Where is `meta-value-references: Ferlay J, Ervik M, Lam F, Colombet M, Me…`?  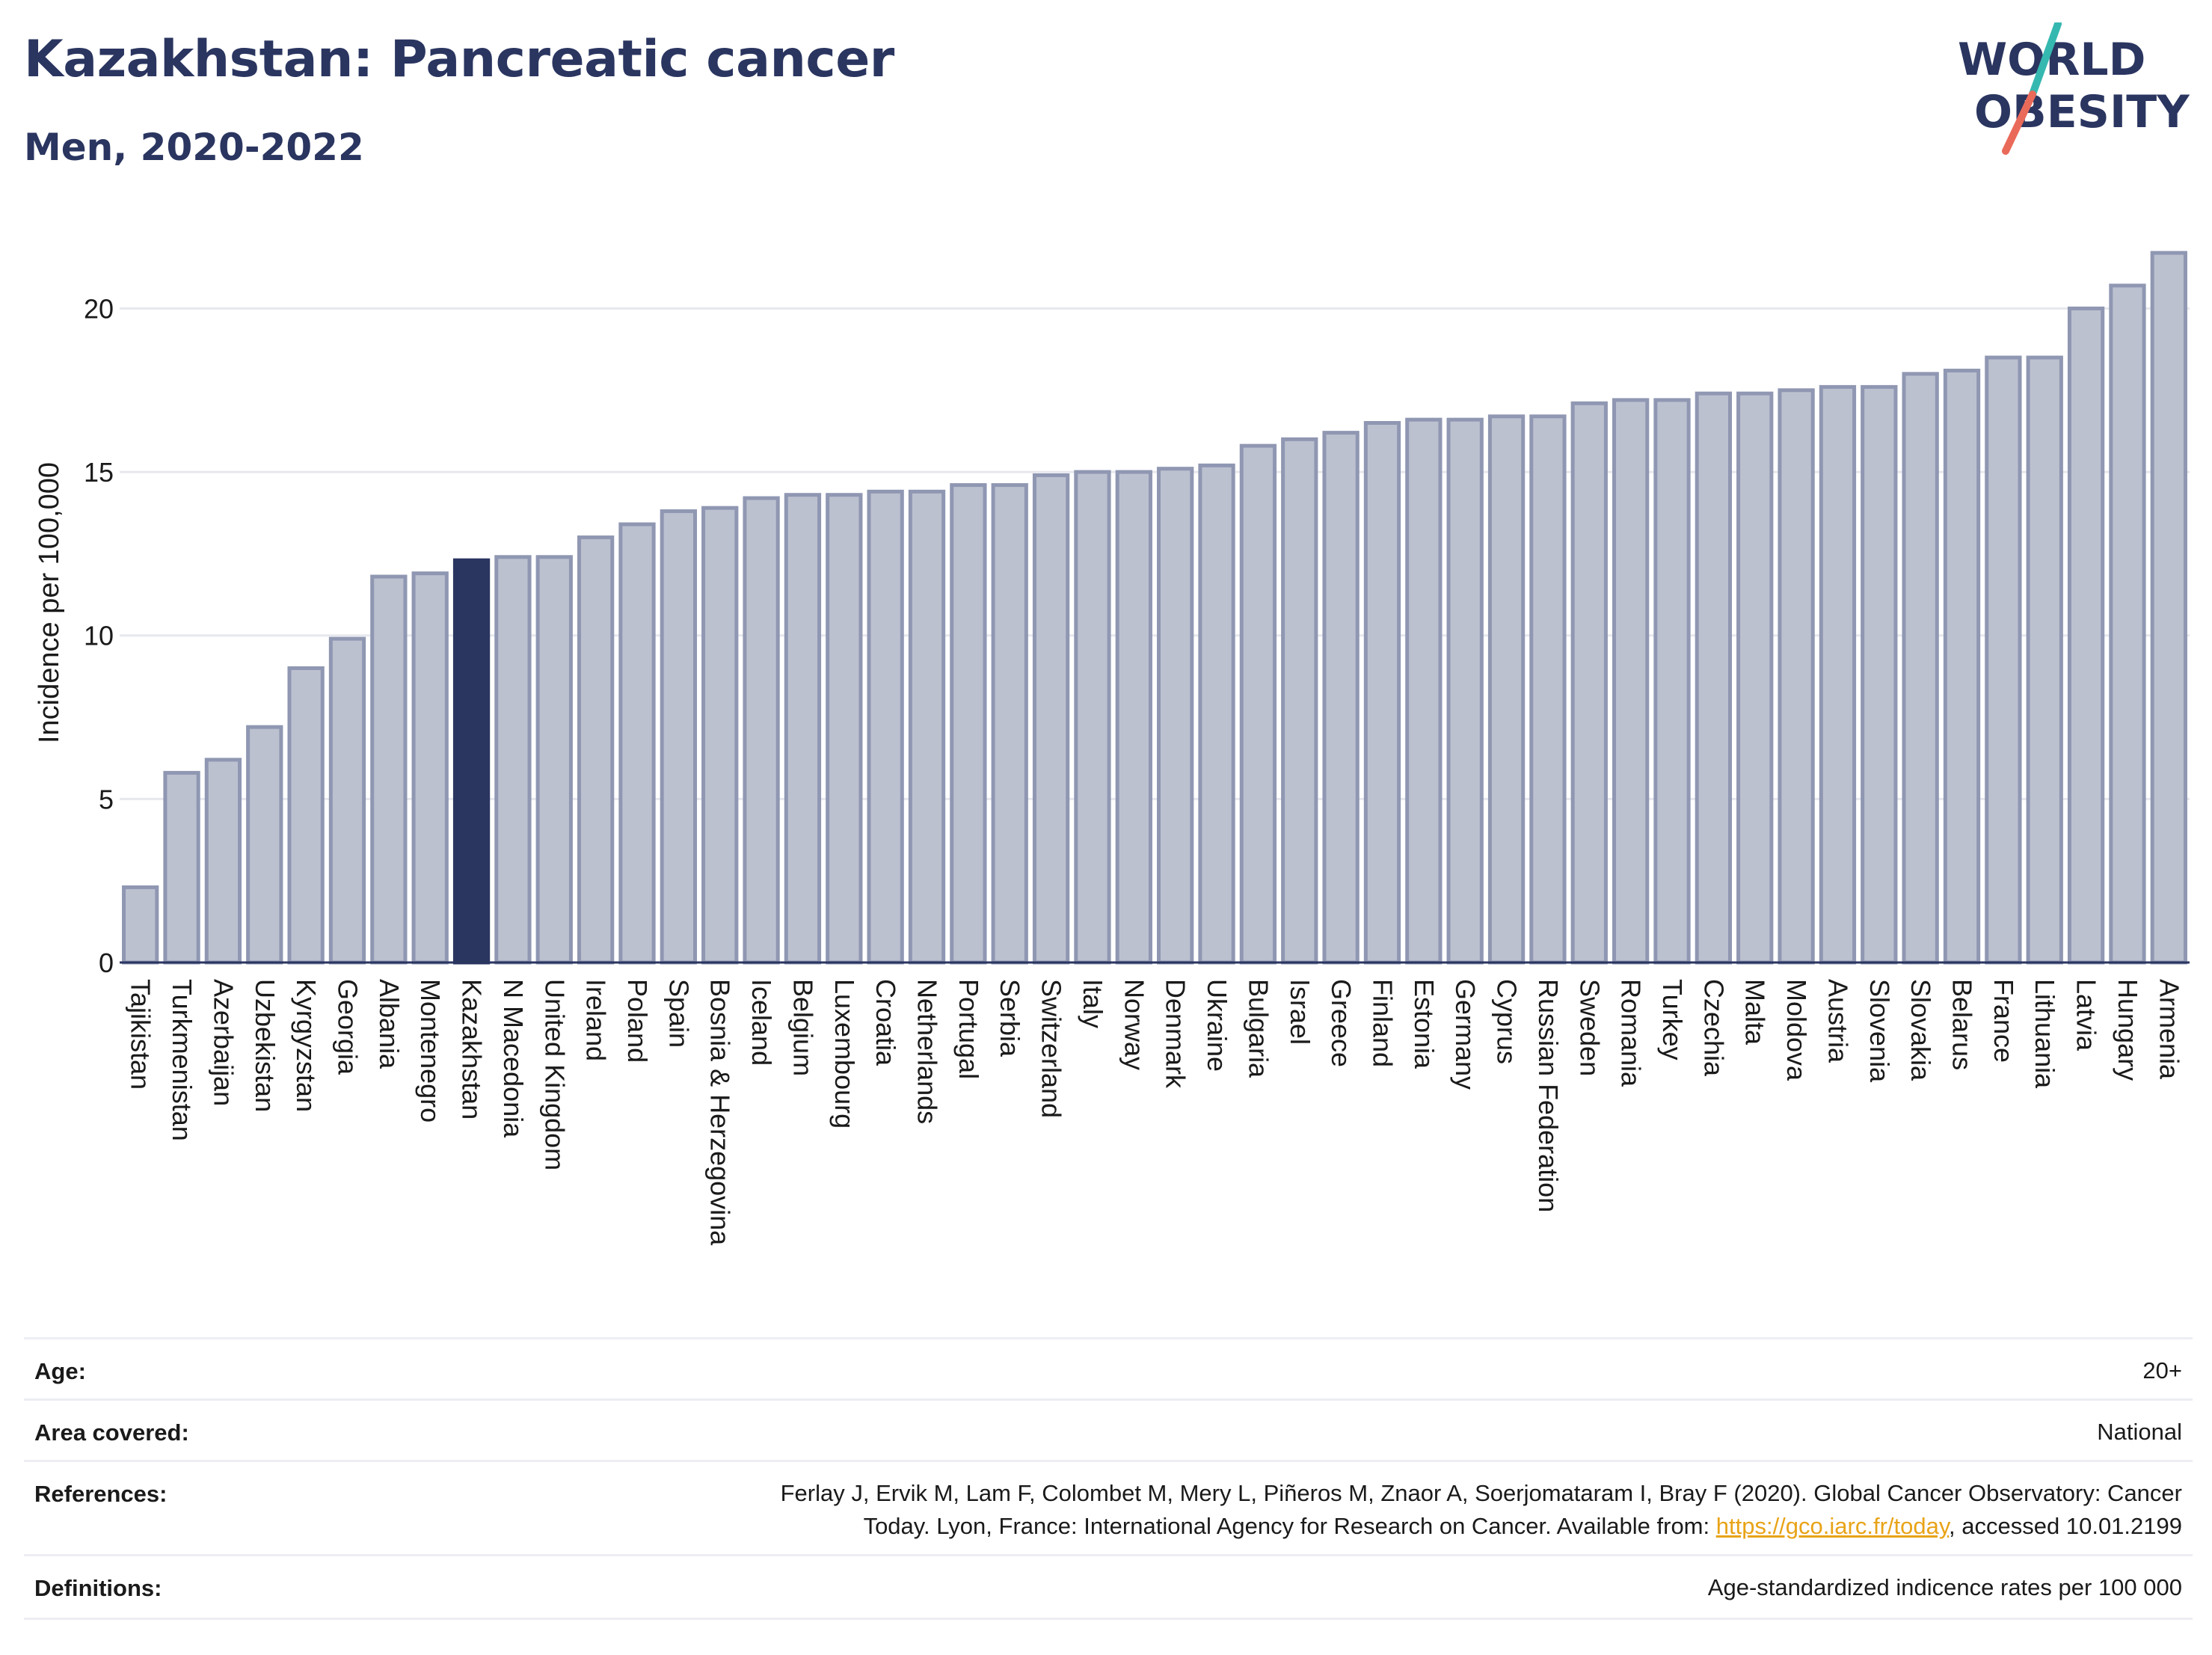
meta-value-references: Ferlay J, Ervik M, Lam F, Colombet M, Me… is located at coordinates (1481, 1510).